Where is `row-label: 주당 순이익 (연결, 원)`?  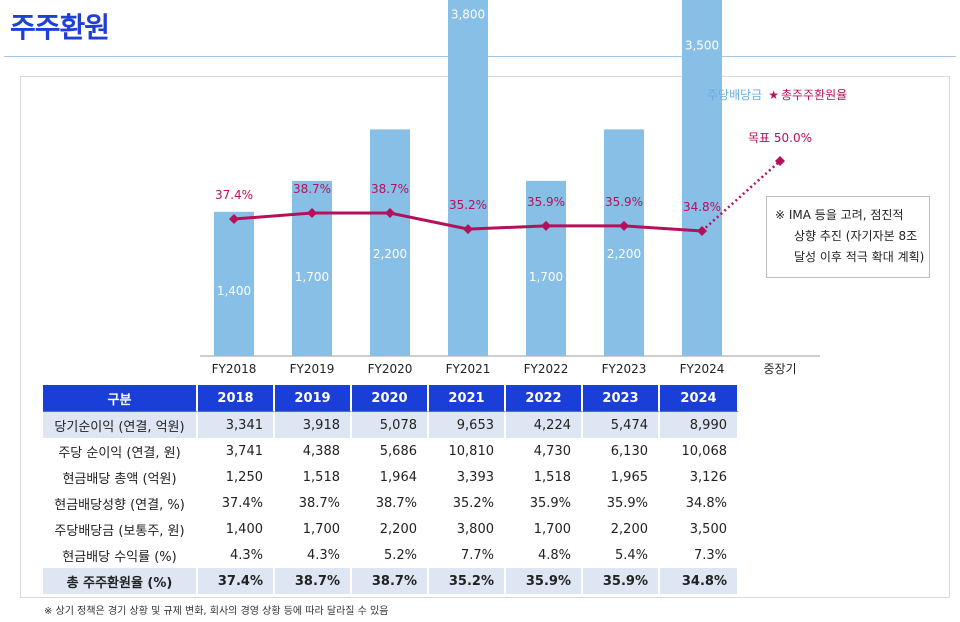
row-label: 주당 순이익 (연결, 원) is located at coordinates (120, 451).